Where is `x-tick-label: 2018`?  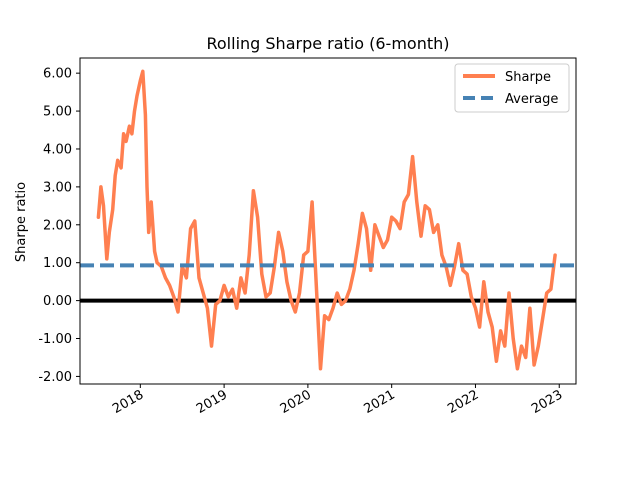 x-tick-label: 2018 is located at coordinates (128, 402).